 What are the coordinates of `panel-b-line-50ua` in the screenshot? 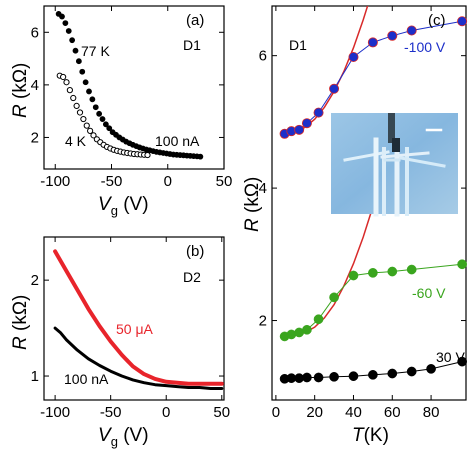 It's located at (138, 317).